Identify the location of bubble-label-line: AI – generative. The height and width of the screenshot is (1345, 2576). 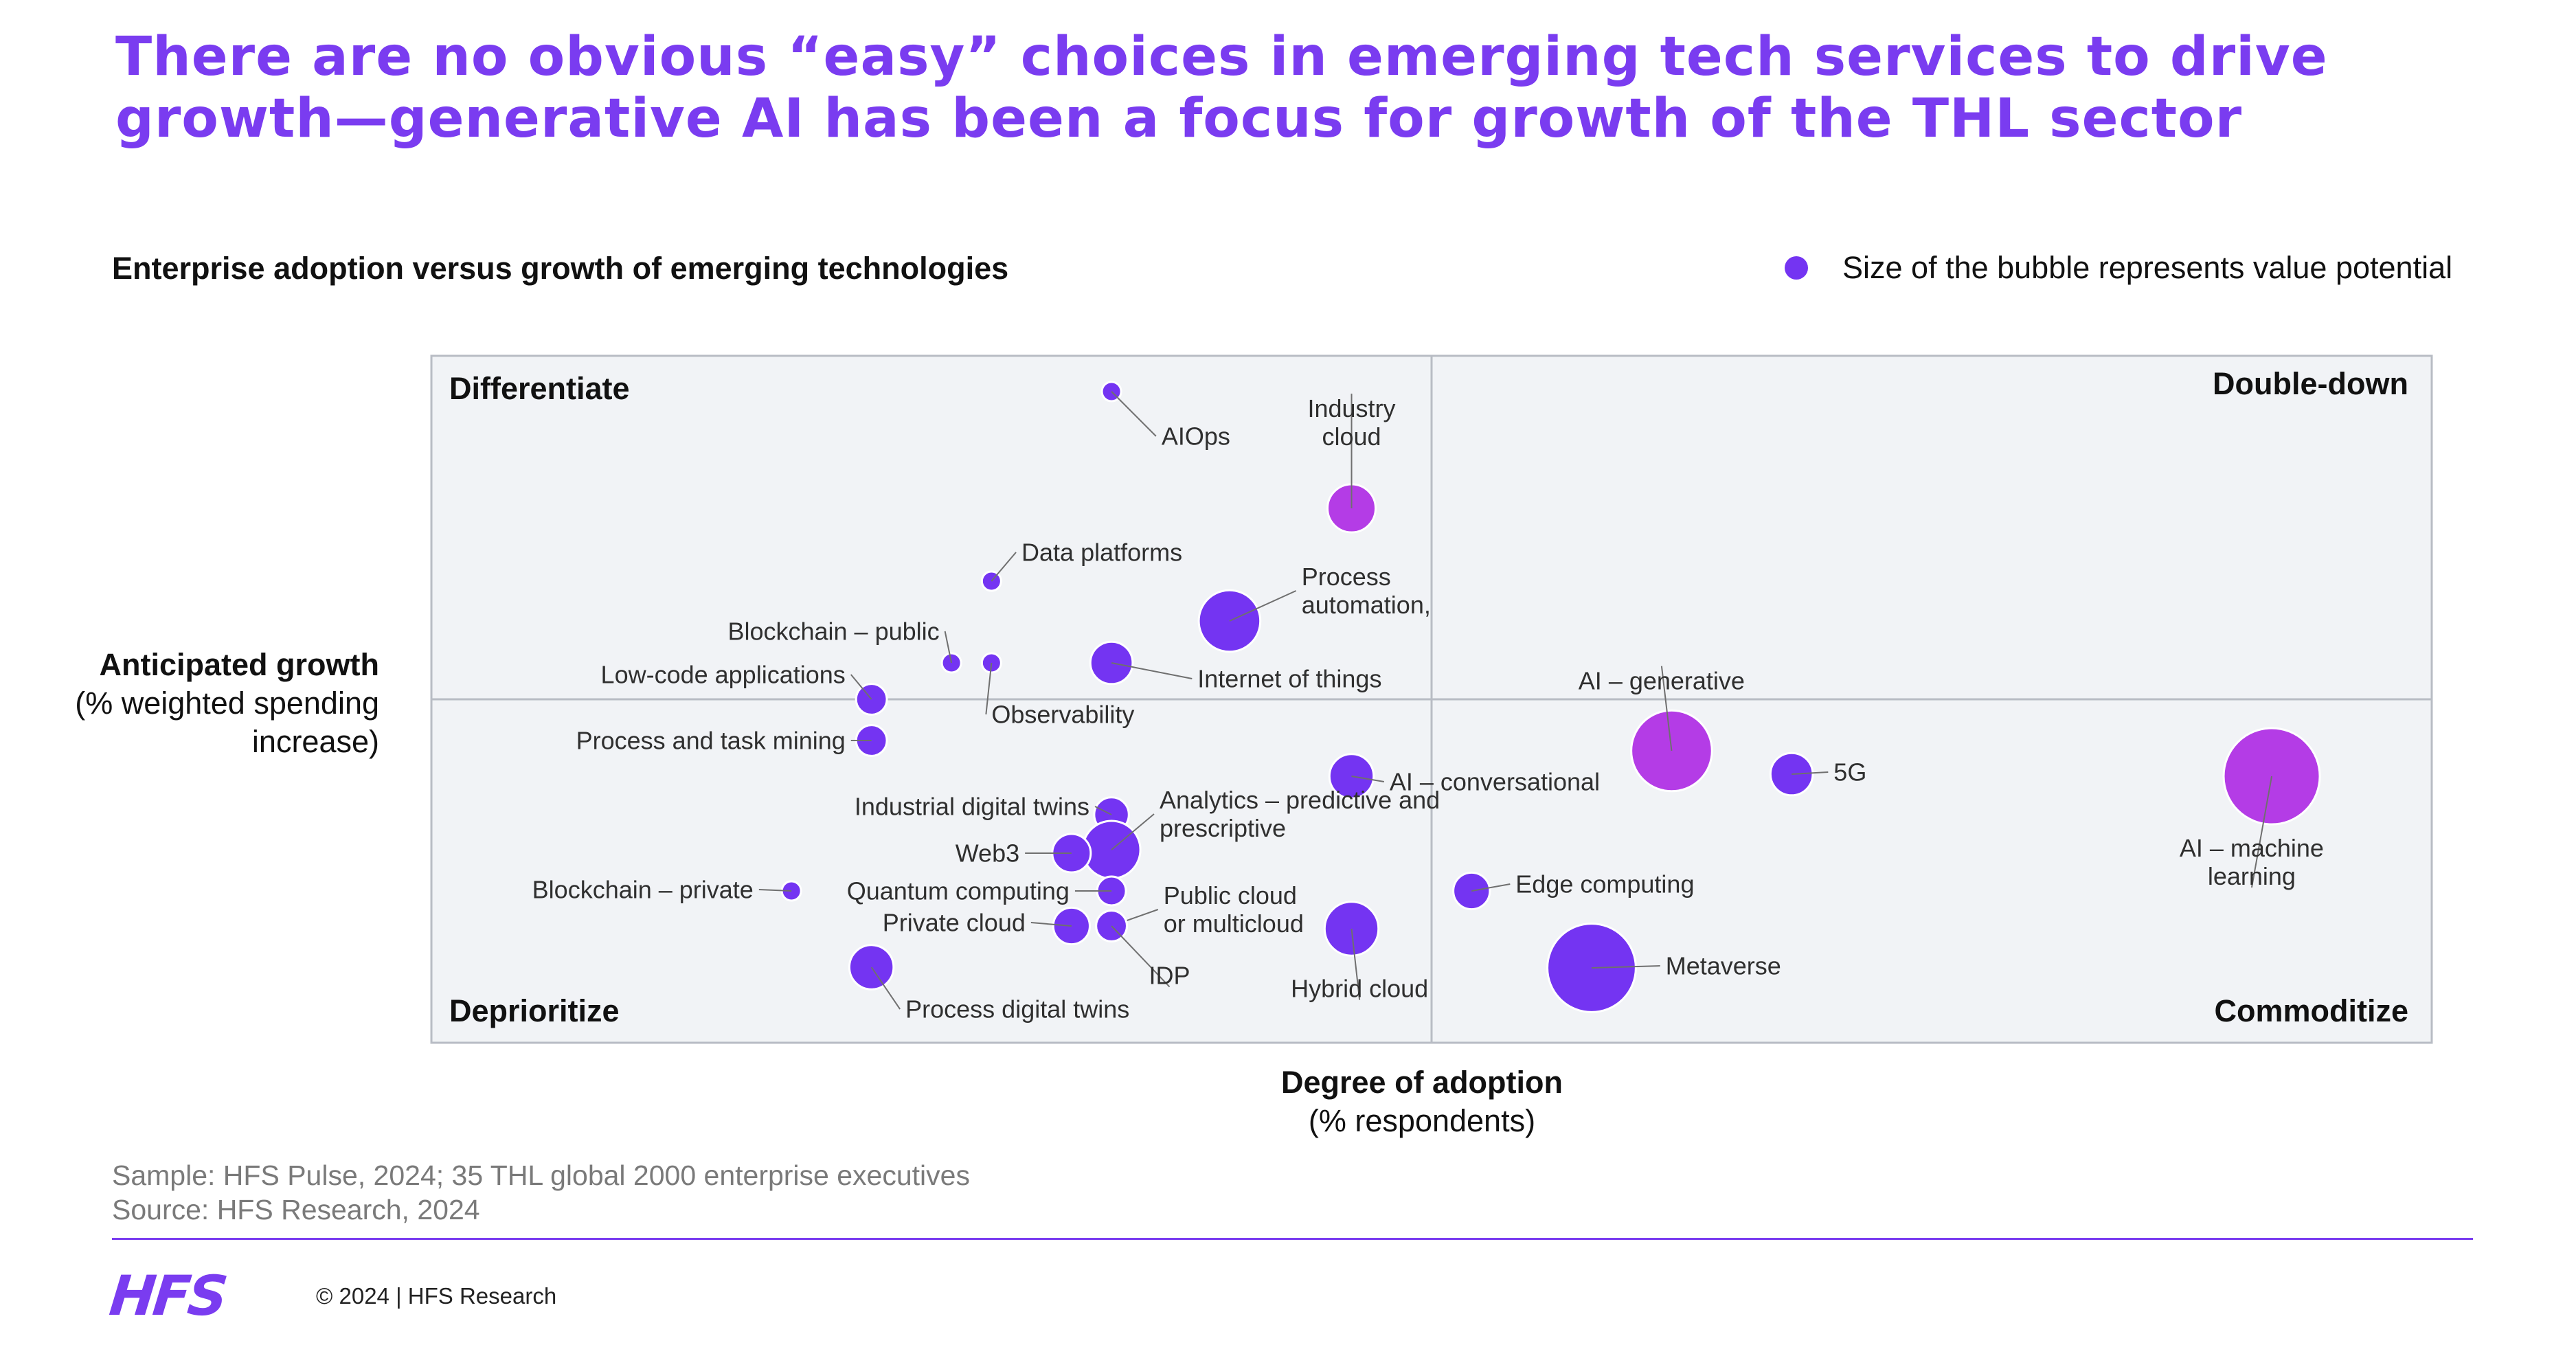
(1662, 681).